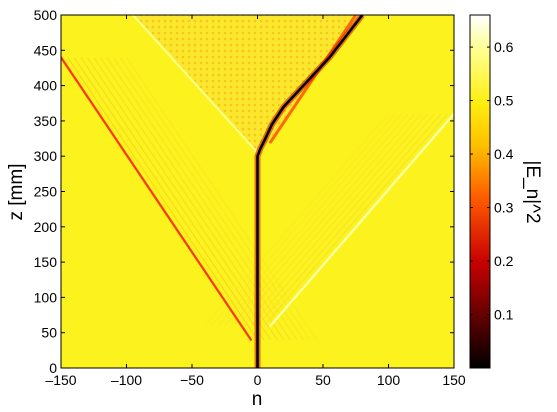 This screenshot has height=412, width=557. Describe the element at coordinates (504, 101) in the screenshot. I see `colorbar-tick-label: 0.5` at that location.